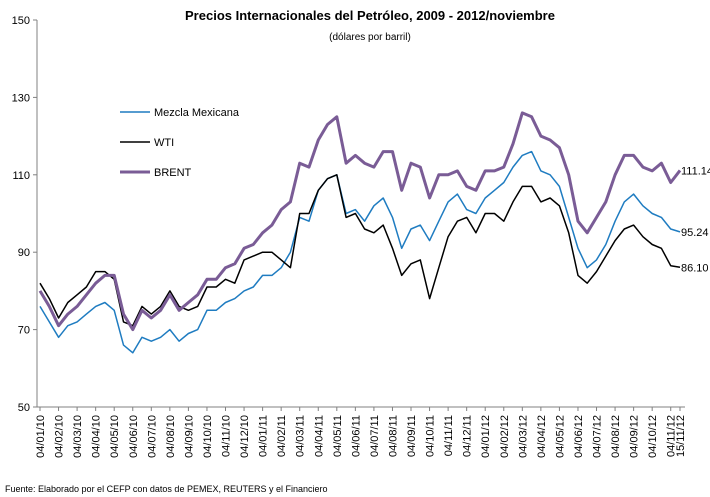  Describe the element at coordinates (60, 436) in the screenshot. I see `x-tick-label: 04/02/10` at that location.